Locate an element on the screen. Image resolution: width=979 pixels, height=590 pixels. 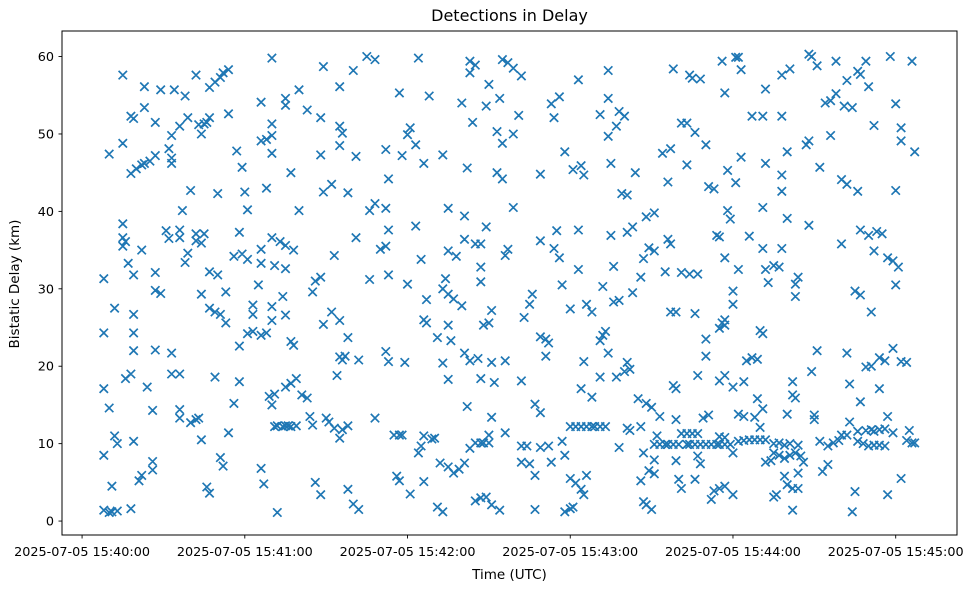
chart-title: Detections in Delay is located at coordinates (509, 15).